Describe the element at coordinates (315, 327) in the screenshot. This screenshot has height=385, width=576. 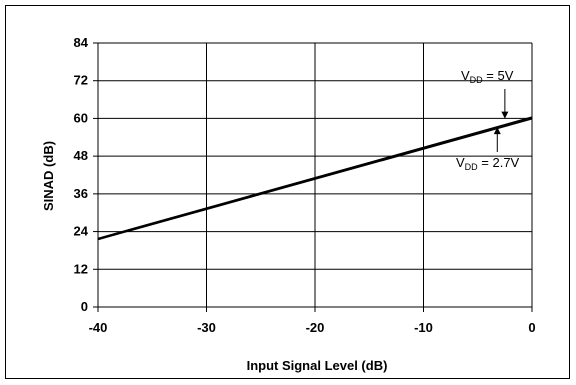
I see `x-tick-label: -20` at that location.